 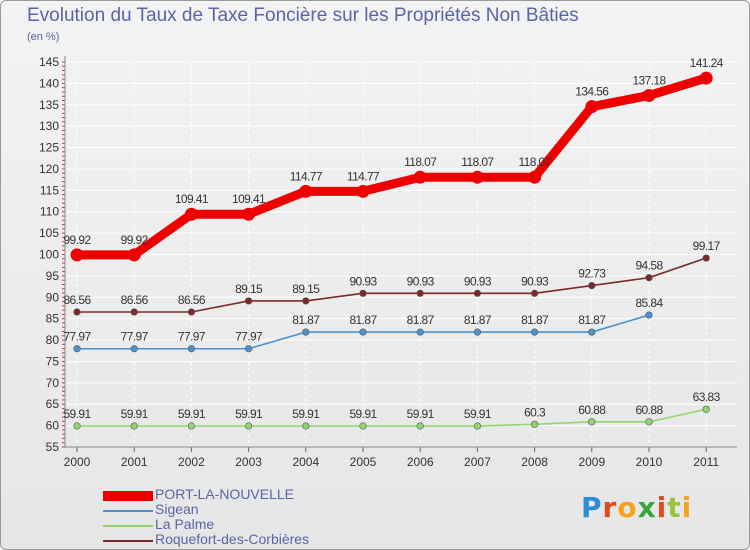 What do you see at coordinates (77, 462) in the screenshot?
I see `x-tick-label: 2000` at bounding box center [77, 462].